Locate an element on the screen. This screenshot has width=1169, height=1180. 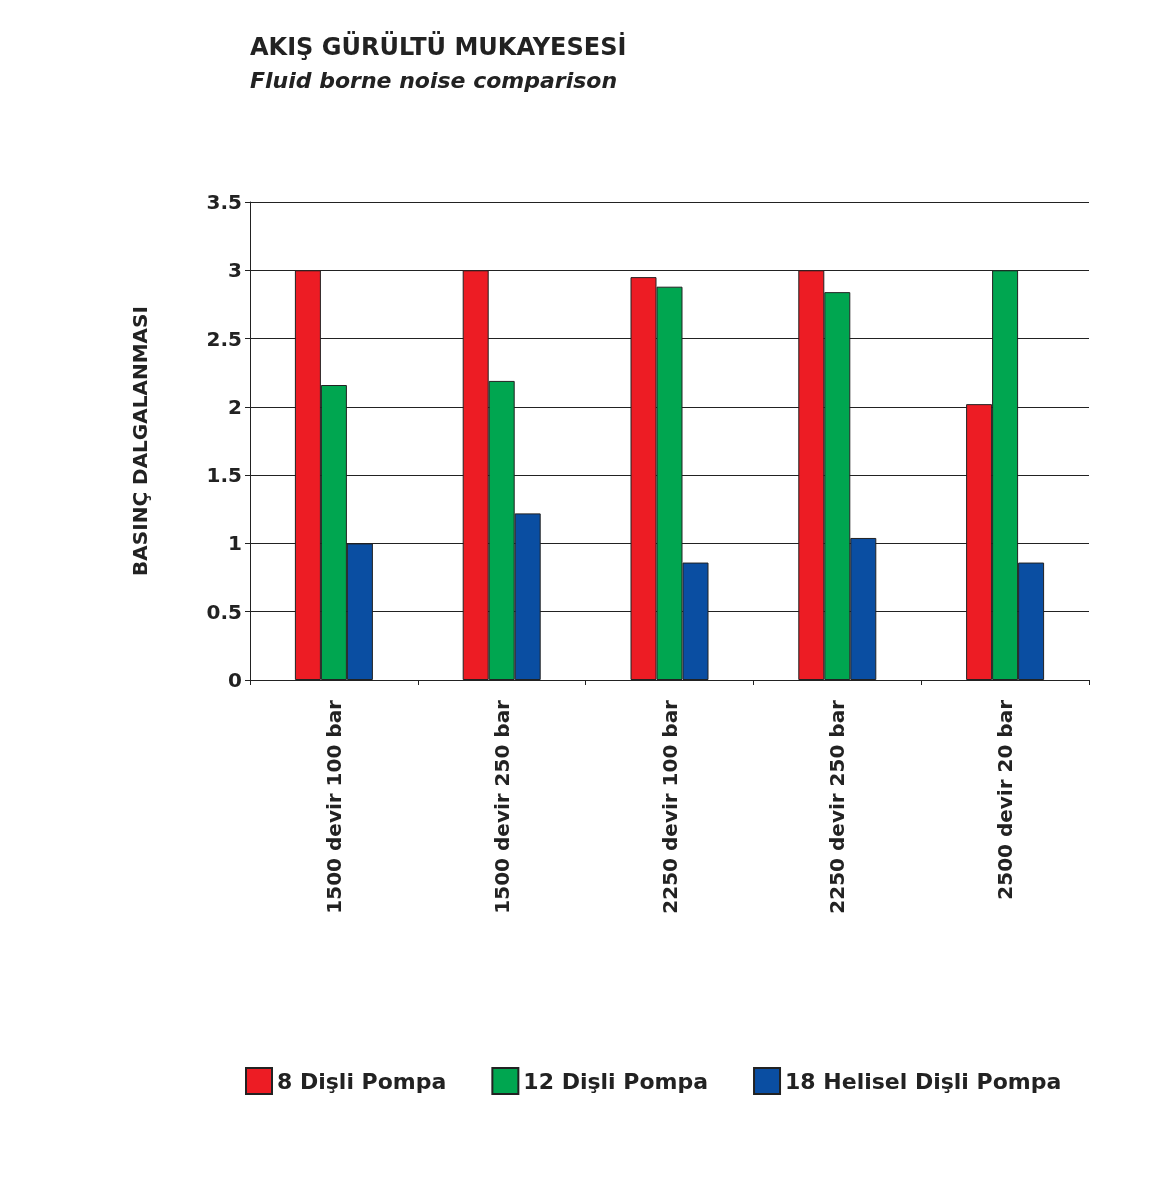
y-tick-label: 3.5 is located at coordinates (224, 202).